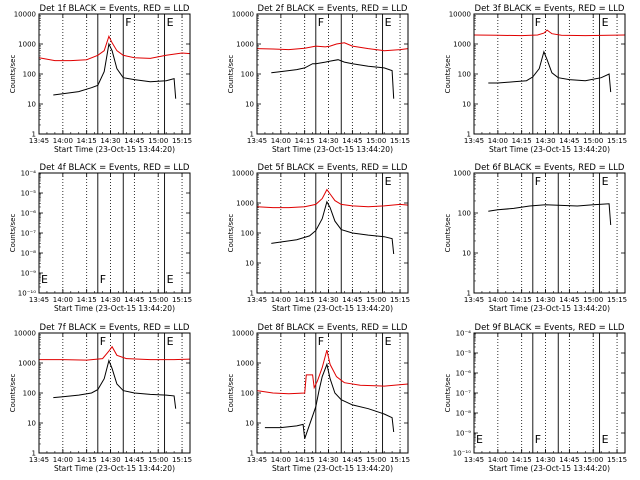 The width and height of the screenshot is (640, 480). What do you see at coordinates (550, 168) in the screenshot?
I see `chart-title: Det 6f BLACK = Events, RED = LLD` at bounding box center [550, 168].